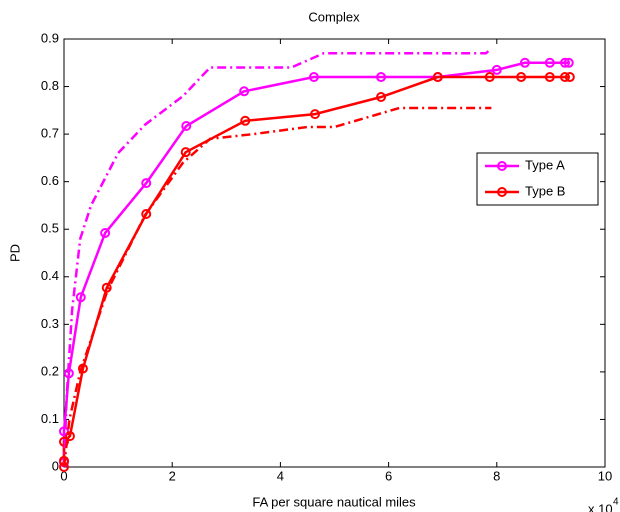  I want to click on x-tick-label: 4, so click(280, 475).